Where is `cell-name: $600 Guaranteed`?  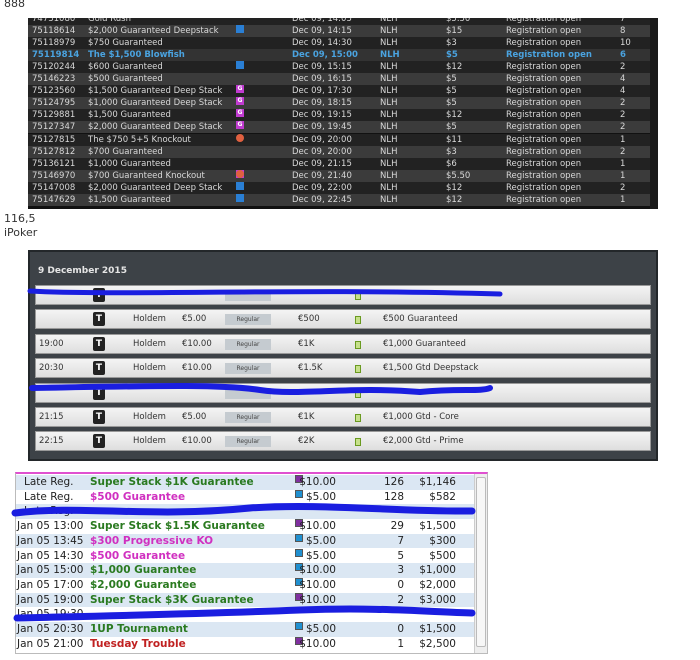 cell-name: $600 Guaranteed is located at coordinates (125, 67).